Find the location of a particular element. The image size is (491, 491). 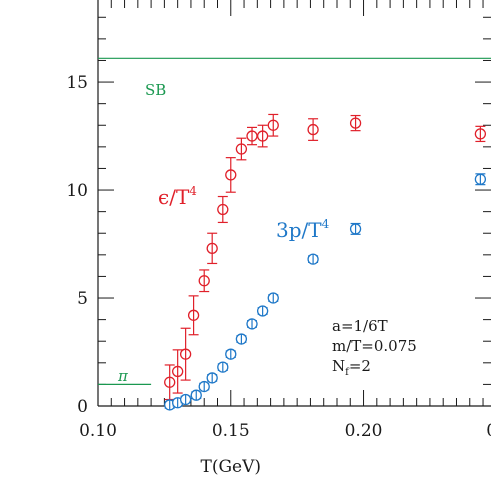

x-tick-label: 0.25 is located at coordinates (488, 431).